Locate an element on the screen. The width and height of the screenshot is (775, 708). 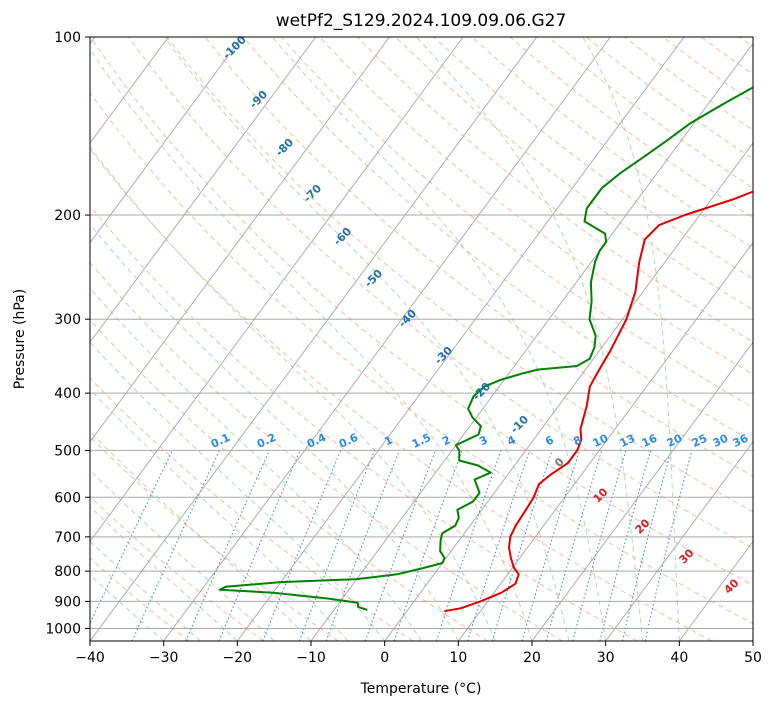
mixing-ratio-label: 36 is located at coordinates (741, 441).